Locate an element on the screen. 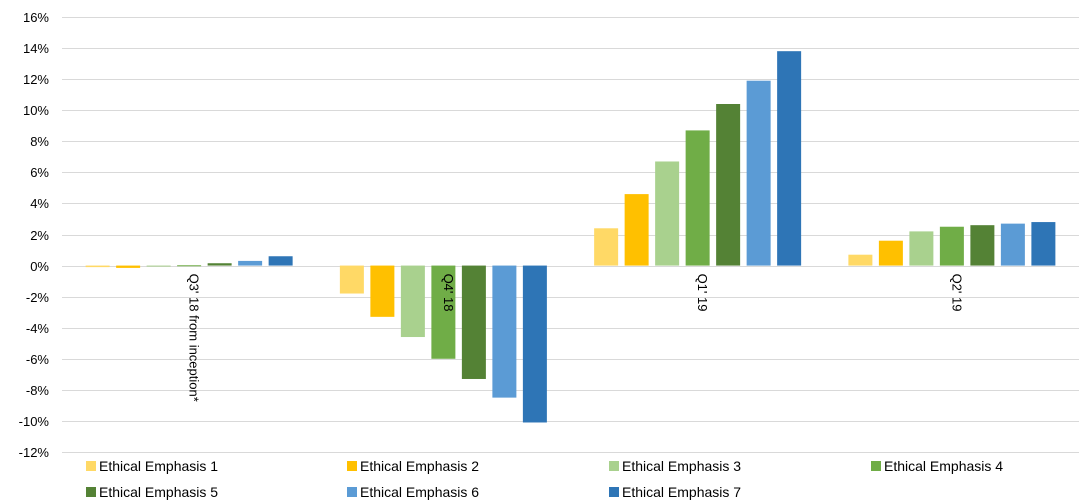  legend-item: Ethical Emphasis 5 is located at coordinates (152, 492).